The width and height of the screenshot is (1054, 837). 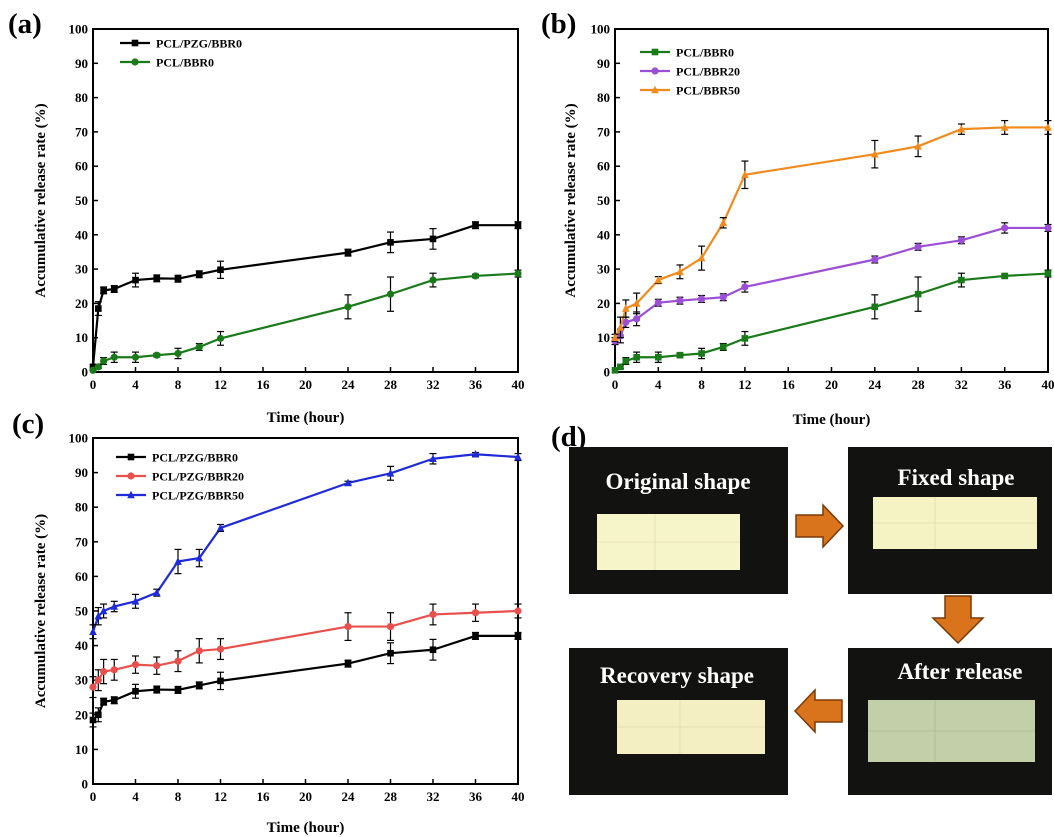 I want to click on photo-original-shape: Original shape, so click(x=678, y=520).